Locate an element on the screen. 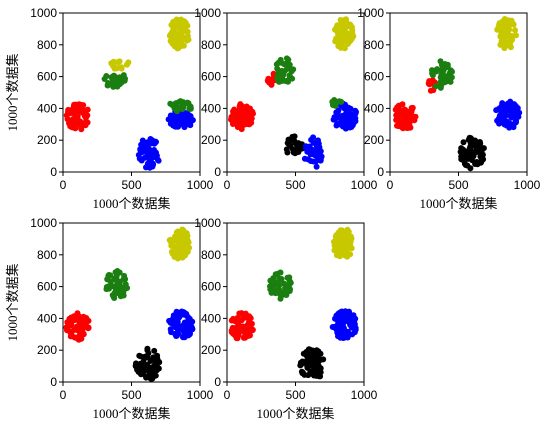 The width and height of the screenshot is (548, 430). y-tick-label: 600 is located at coordinates (211, 77).